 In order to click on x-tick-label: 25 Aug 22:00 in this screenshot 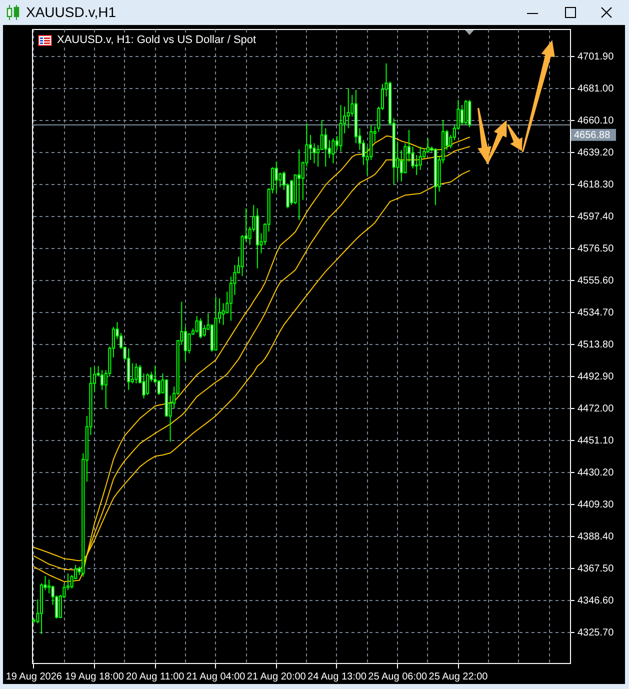, I will do `click(458, 677)`.